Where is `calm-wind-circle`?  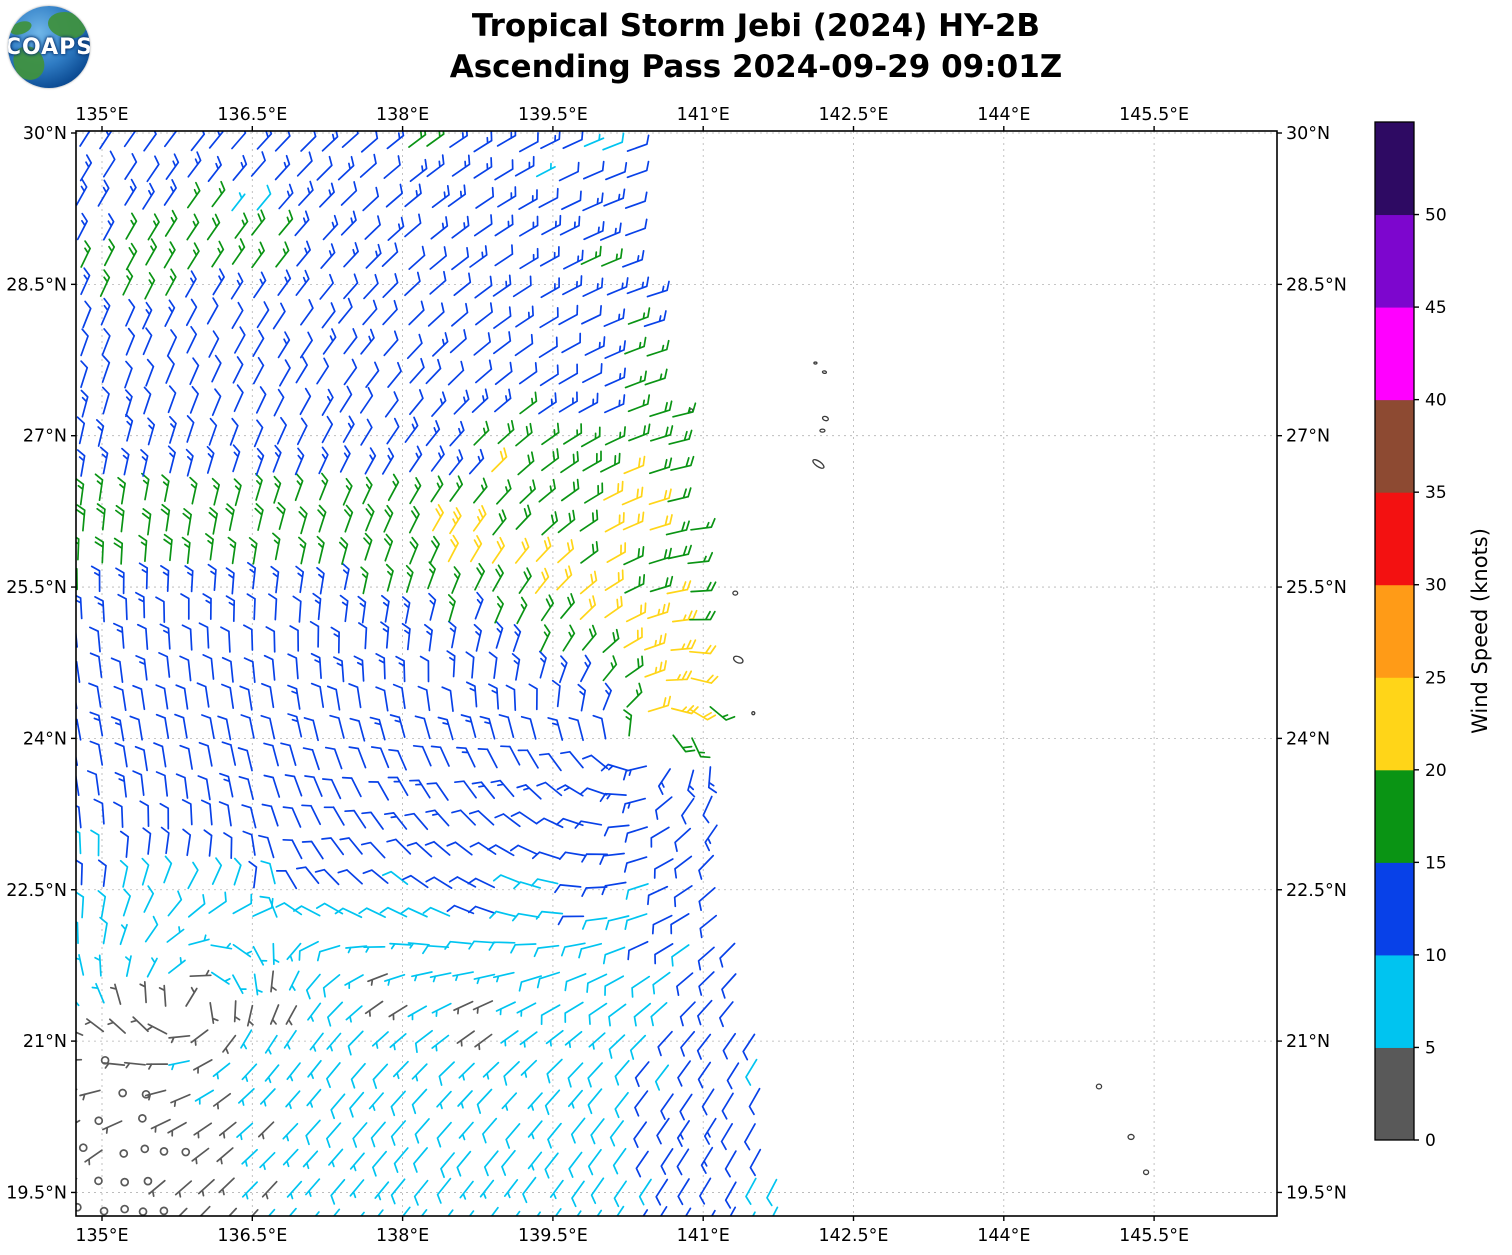
calm-wind-circle is located at coordinates (148, 1181).